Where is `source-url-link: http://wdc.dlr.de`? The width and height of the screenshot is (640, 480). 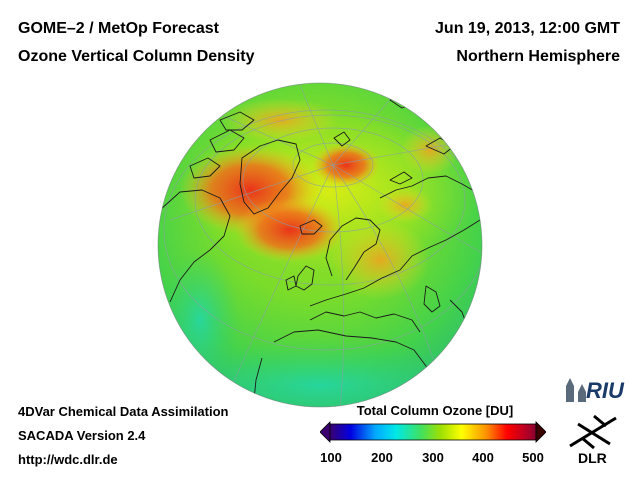
source-url-link: http://wdc.dlr.de is located at coordinates (68, 459).